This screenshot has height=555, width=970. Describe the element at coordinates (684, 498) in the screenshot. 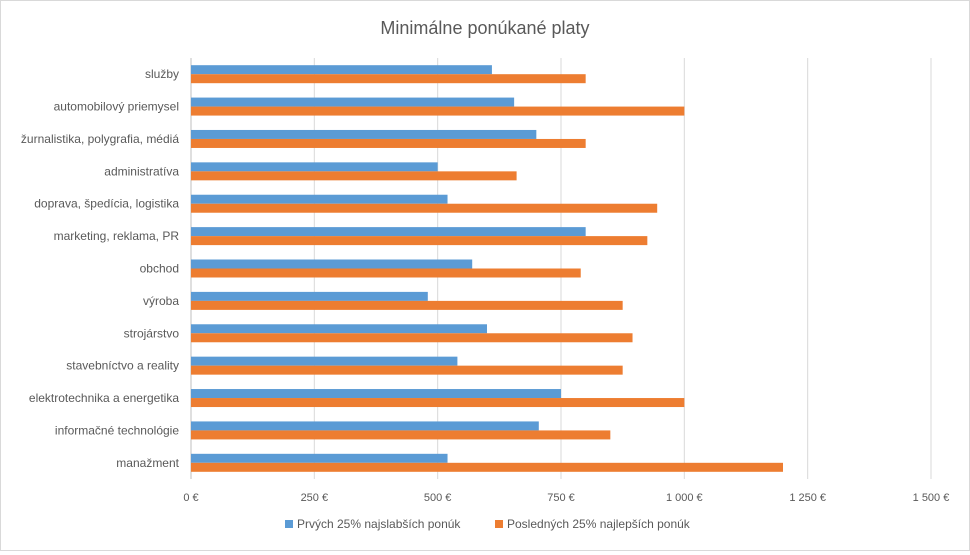

I see `x-tick-label: 1 000 €` at that location.